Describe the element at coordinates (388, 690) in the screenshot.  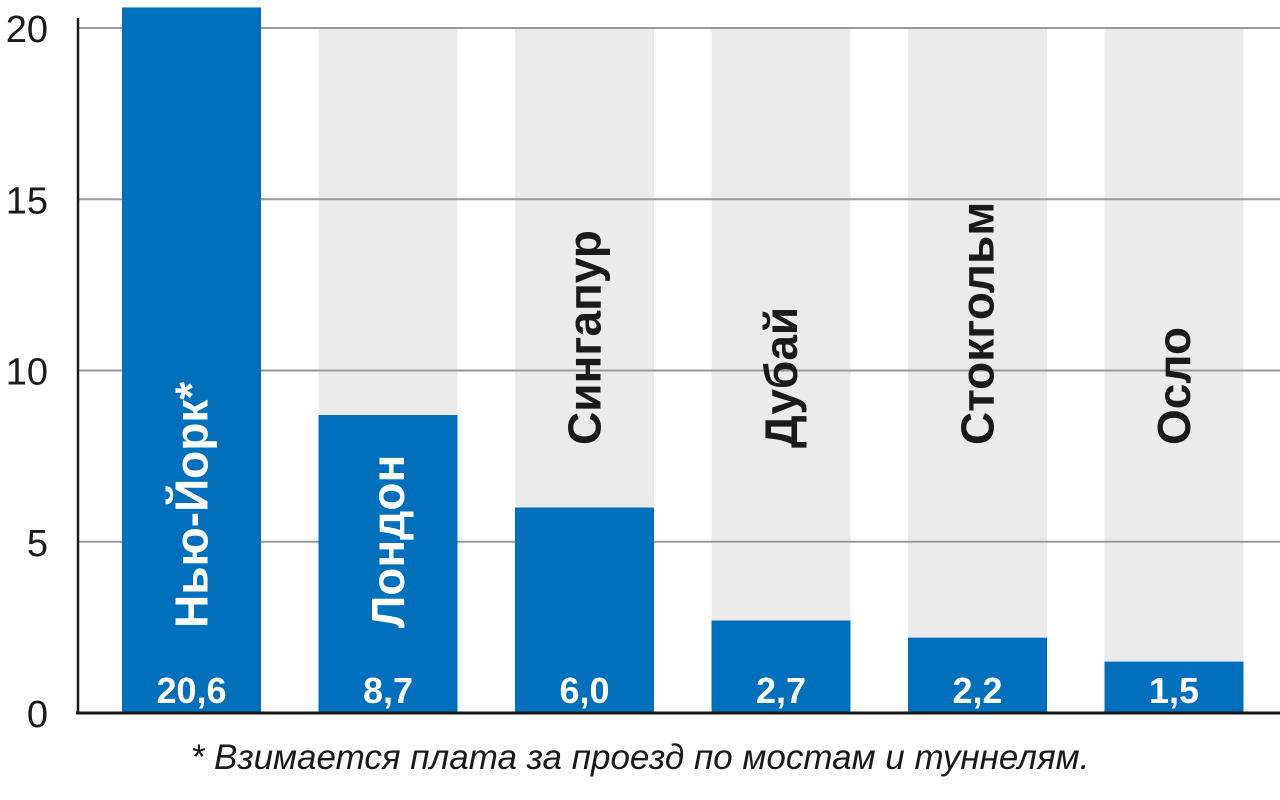
I see `value-label-1: 8,7` at that location.